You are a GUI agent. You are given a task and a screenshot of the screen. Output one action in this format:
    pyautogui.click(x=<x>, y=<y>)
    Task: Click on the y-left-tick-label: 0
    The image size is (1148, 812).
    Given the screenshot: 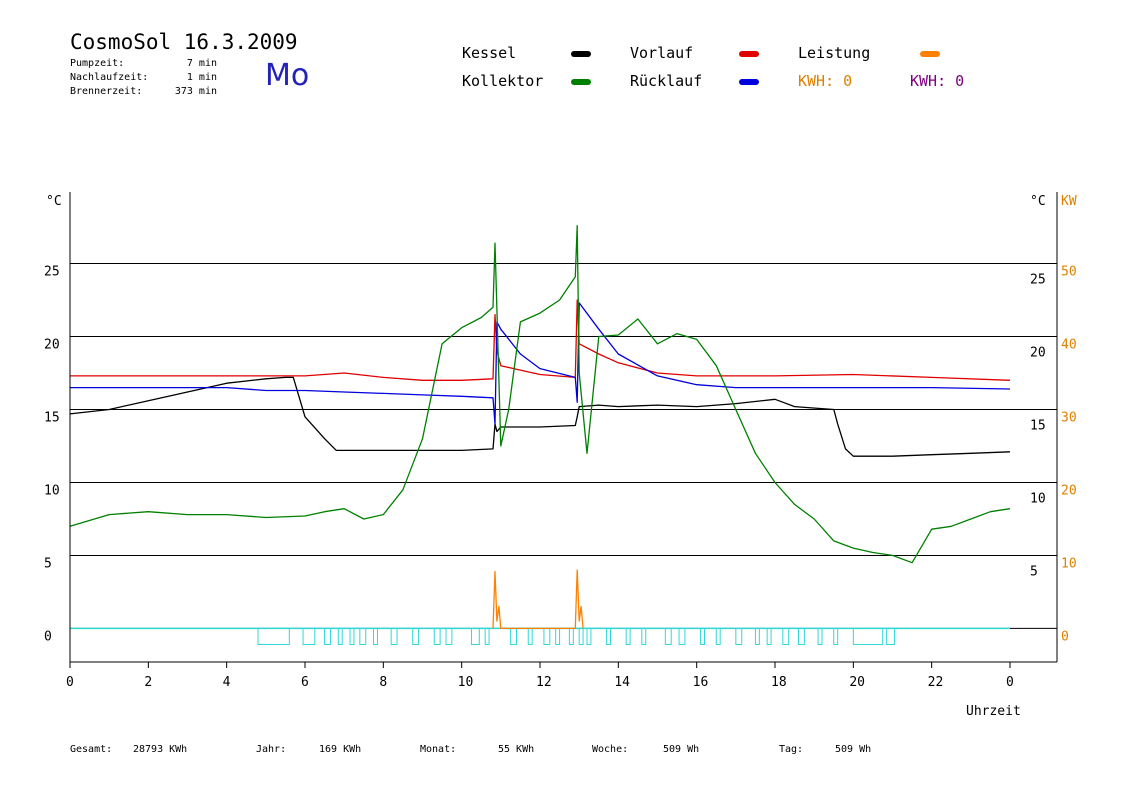 What is the action you would take?
    pyautogui.click(x=48, y=636)
    